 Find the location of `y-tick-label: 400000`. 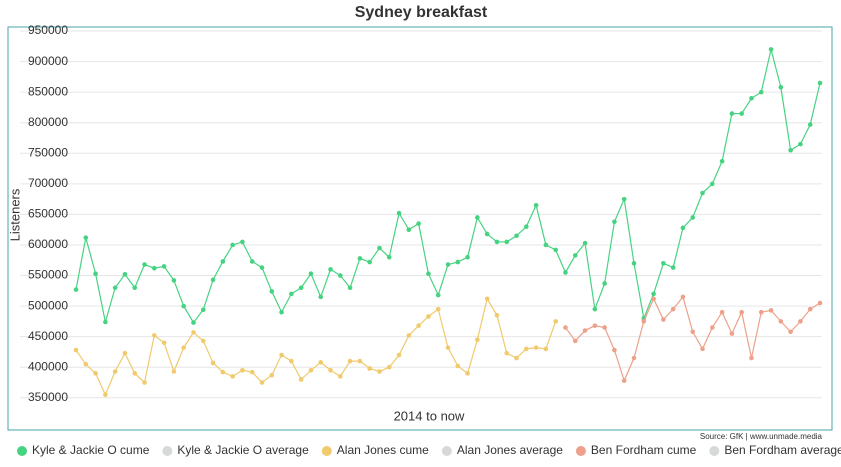

y-tick-label: 400000 is located at coordinates (48, 366).